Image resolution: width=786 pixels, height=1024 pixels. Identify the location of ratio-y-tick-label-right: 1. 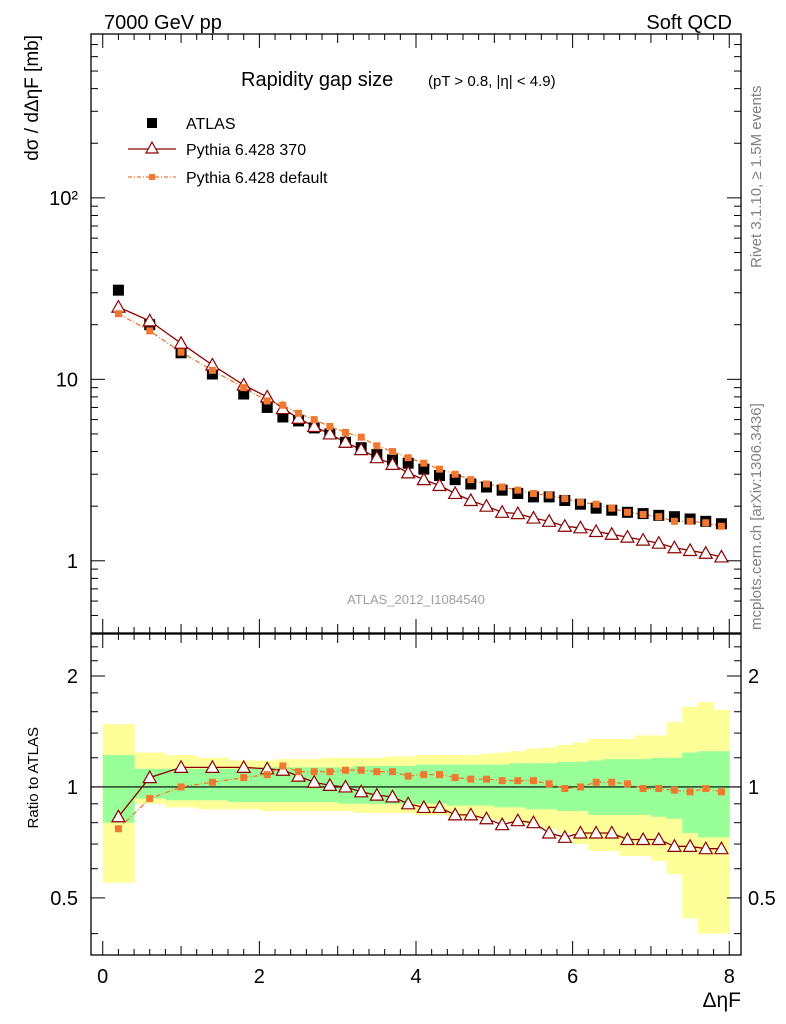
(753, 788).